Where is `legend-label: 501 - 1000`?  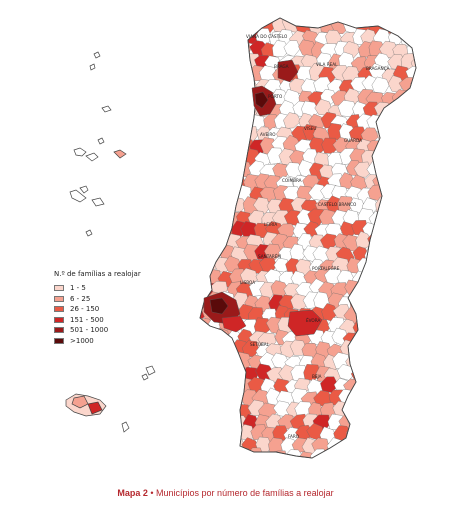 legend-label: 501 - 1000 is located at coordinates (89, 330).